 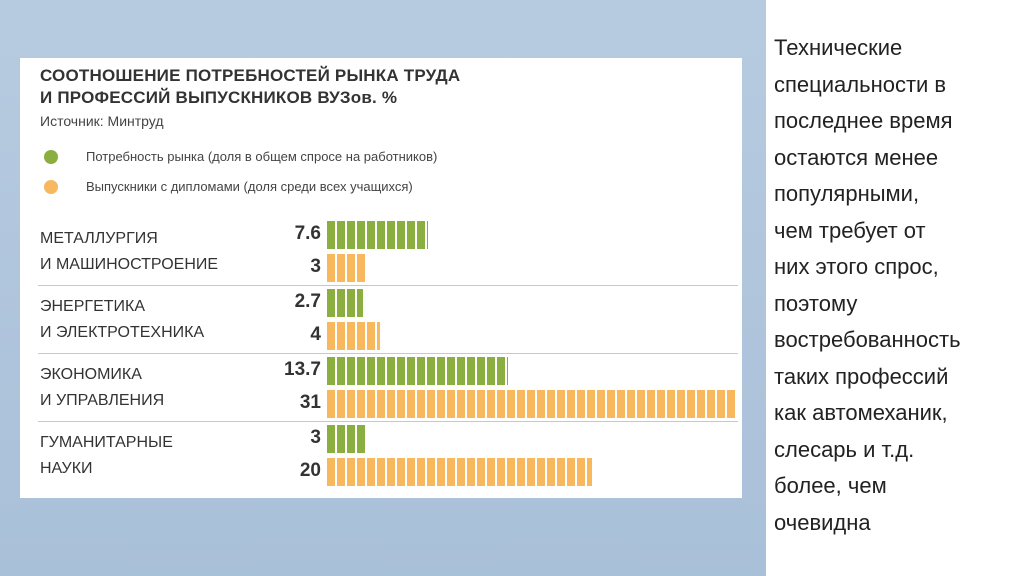 I want to click on chart-source: Источник: Минтруд, so click(x=102, y=121).